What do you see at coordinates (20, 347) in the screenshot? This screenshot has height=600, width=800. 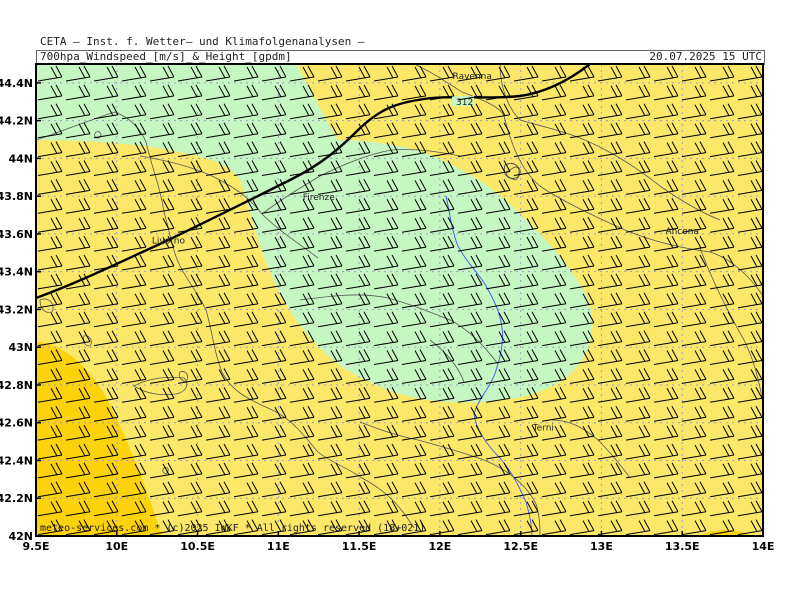 I see `lat-tick-label: 43N` at bounding box center [20, 347].